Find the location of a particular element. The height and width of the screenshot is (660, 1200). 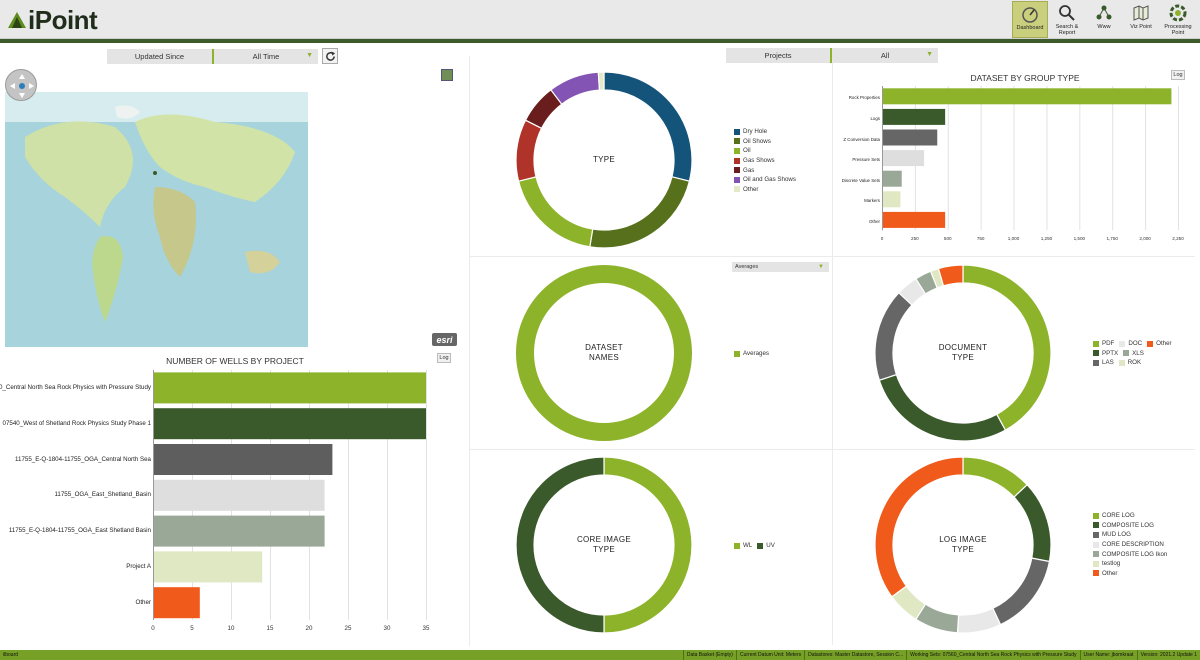

document-type-center-label: DOCUMENT TYPE is located at coordinates (963, 353).